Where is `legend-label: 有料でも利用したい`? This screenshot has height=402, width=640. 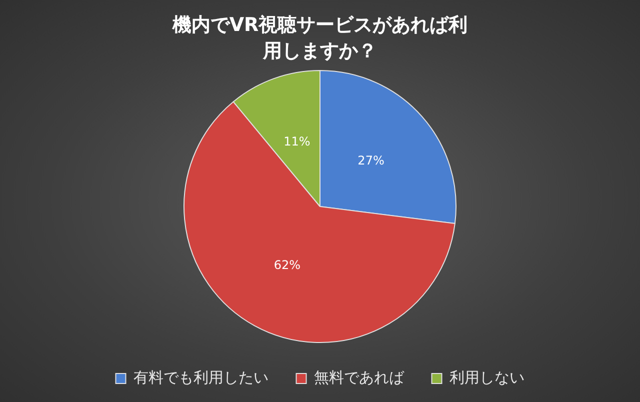
legend-label: 有料でも利用したい is located at coordinates (200, 377).